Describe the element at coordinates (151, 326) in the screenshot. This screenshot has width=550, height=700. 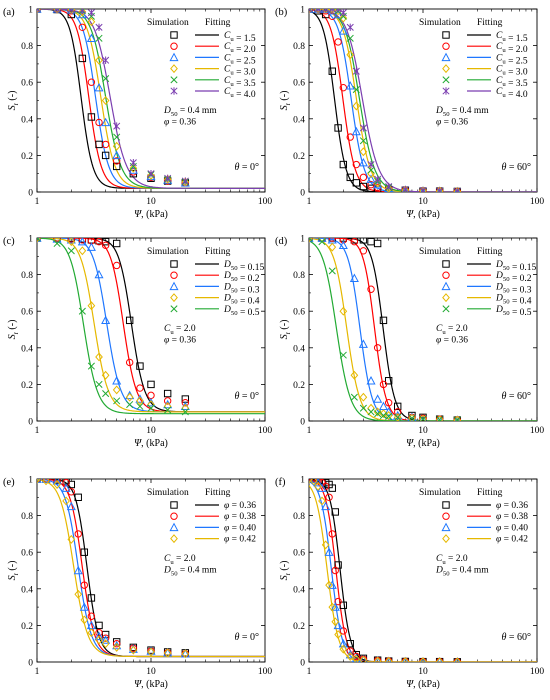
I see `fit-line-0.5` at that location.